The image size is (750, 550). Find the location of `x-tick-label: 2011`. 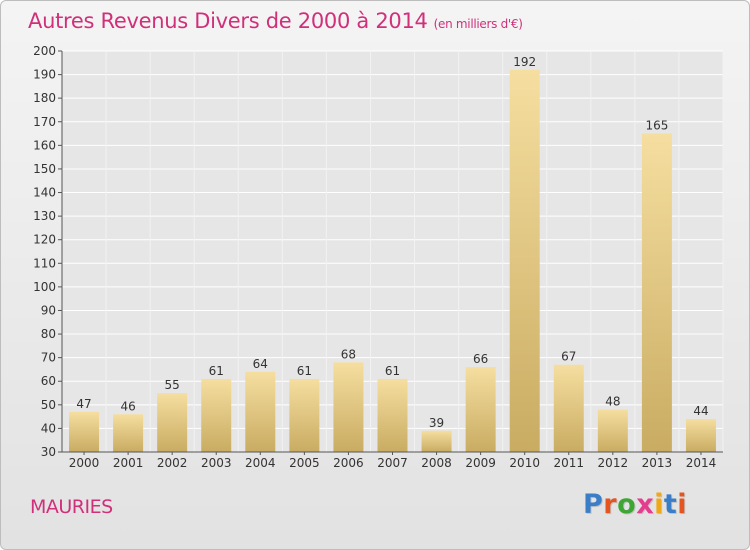

x-tick-label: 2011 is located at coordinates (568, 463).